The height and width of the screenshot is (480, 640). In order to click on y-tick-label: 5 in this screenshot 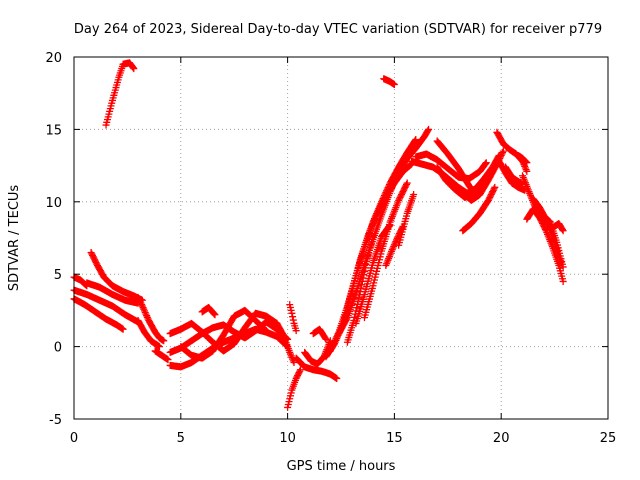, I will do `click(58, 275)`.